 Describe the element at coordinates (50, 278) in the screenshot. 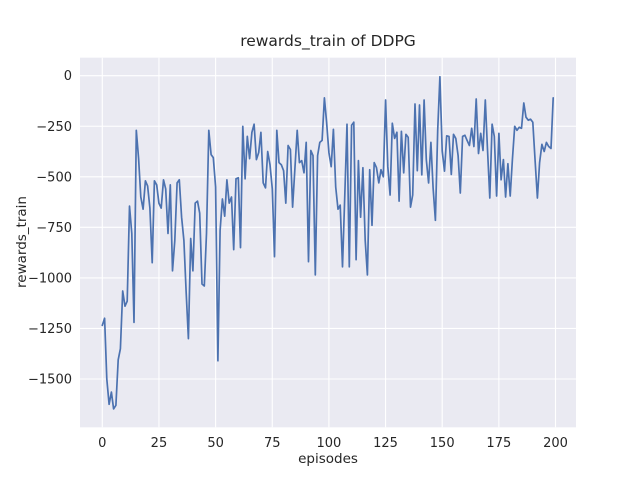

I see `y-tick-label: −1000` at that location.